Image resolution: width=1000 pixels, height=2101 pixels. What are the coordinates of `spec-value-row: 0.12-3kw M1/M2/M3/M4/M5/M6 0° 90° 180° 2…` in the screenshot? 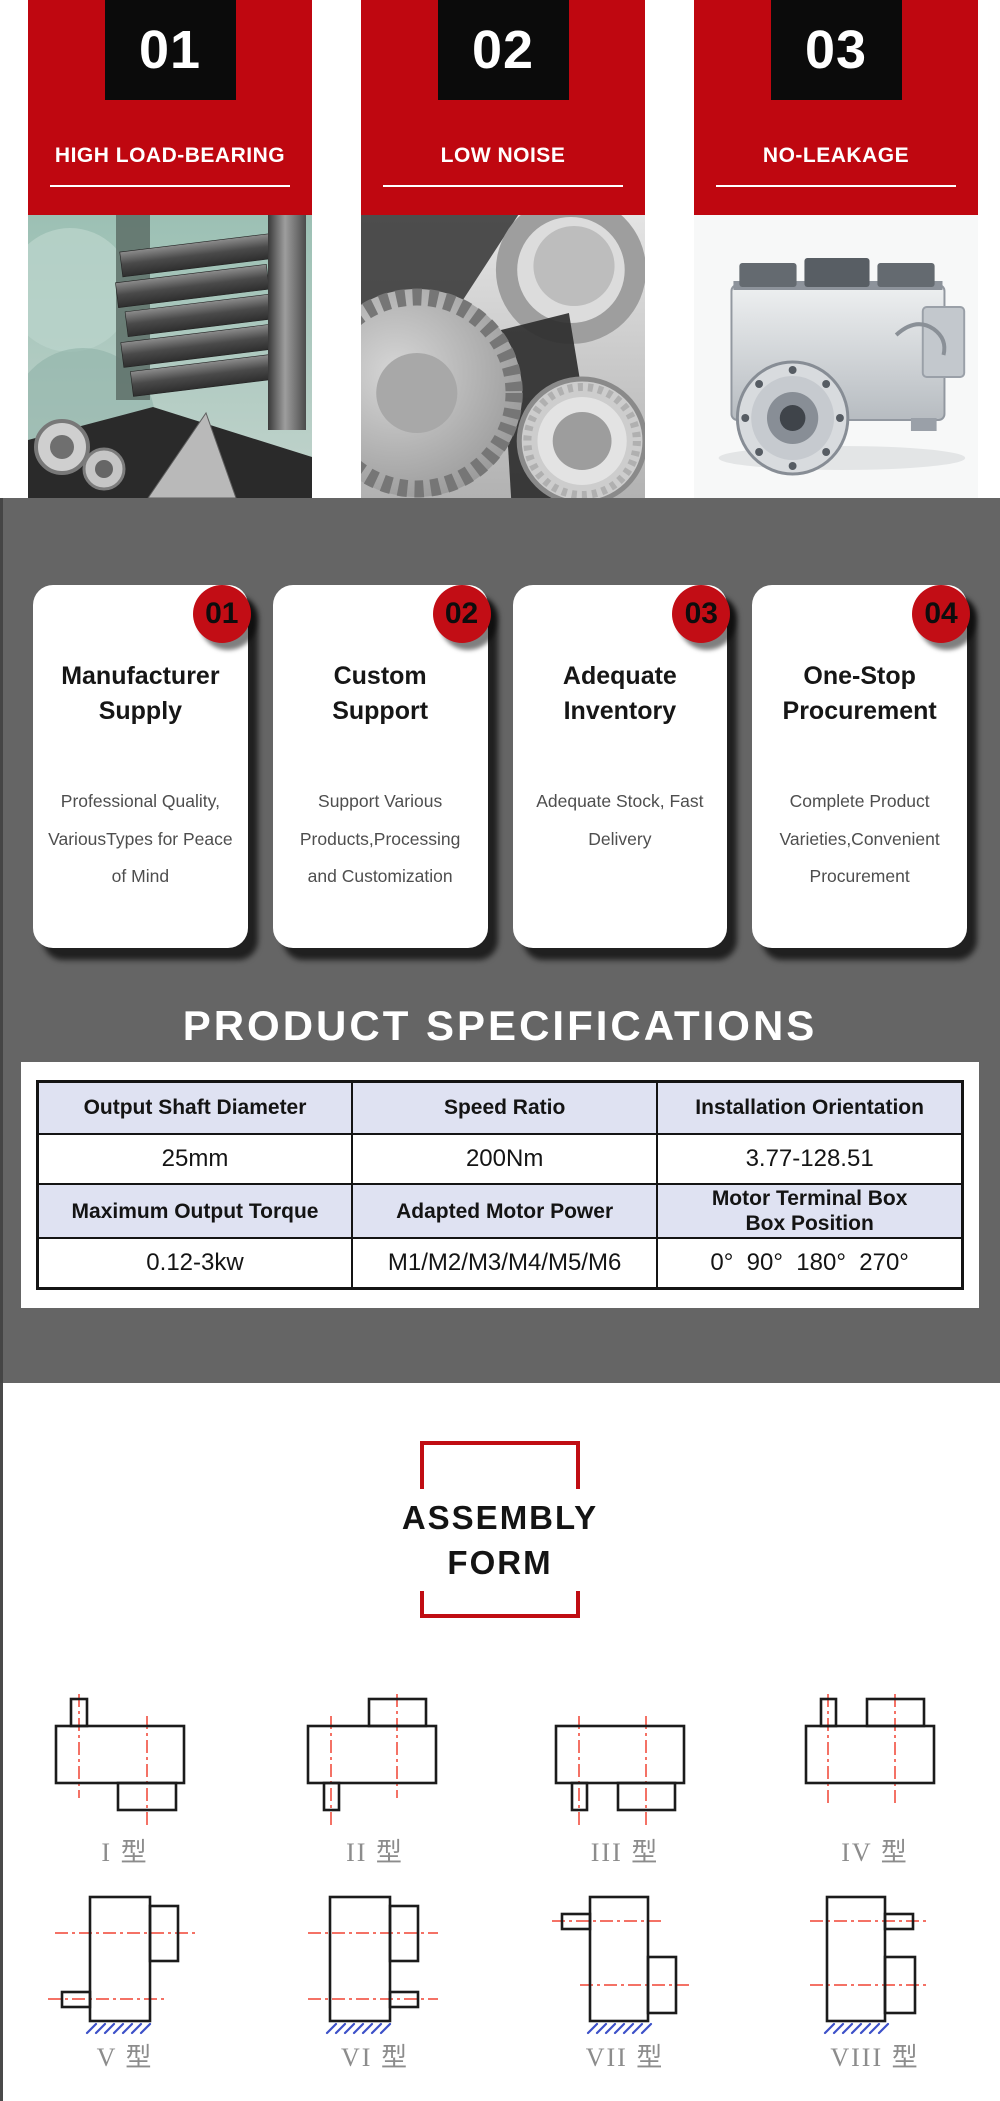 It's located at (500, 1263).